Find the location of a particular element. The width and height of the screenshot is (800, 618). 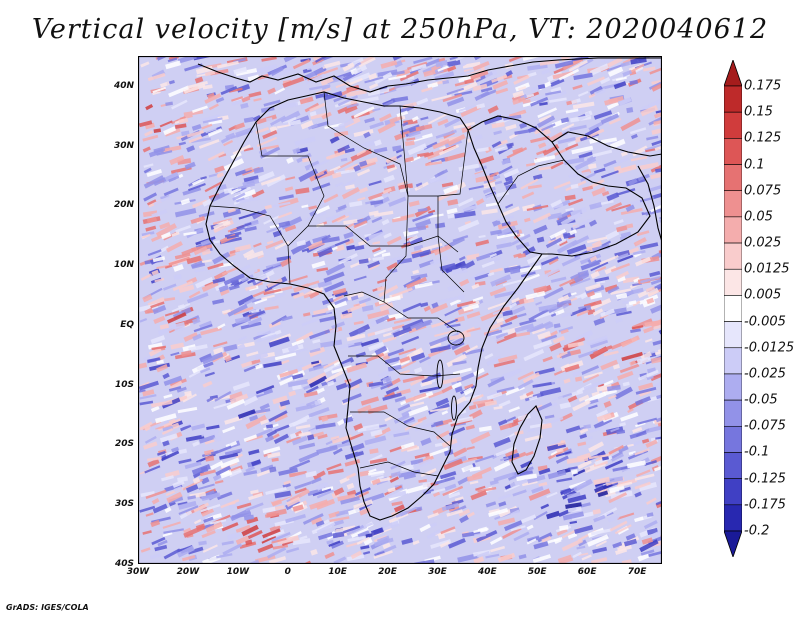

lake-tanganyika is located at coordinates (440, 374).